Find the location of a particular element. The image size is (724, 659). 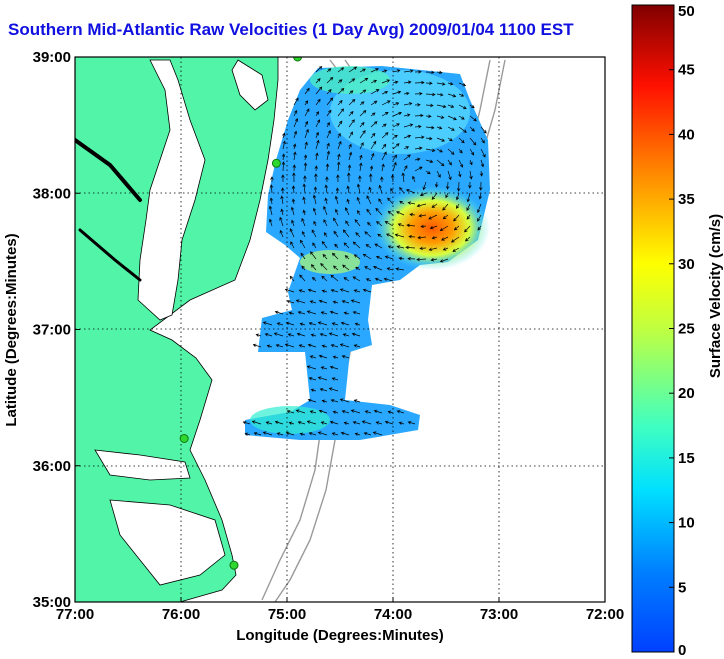

colorbar-tick-label: 5 is located at coordinates (682, 587).